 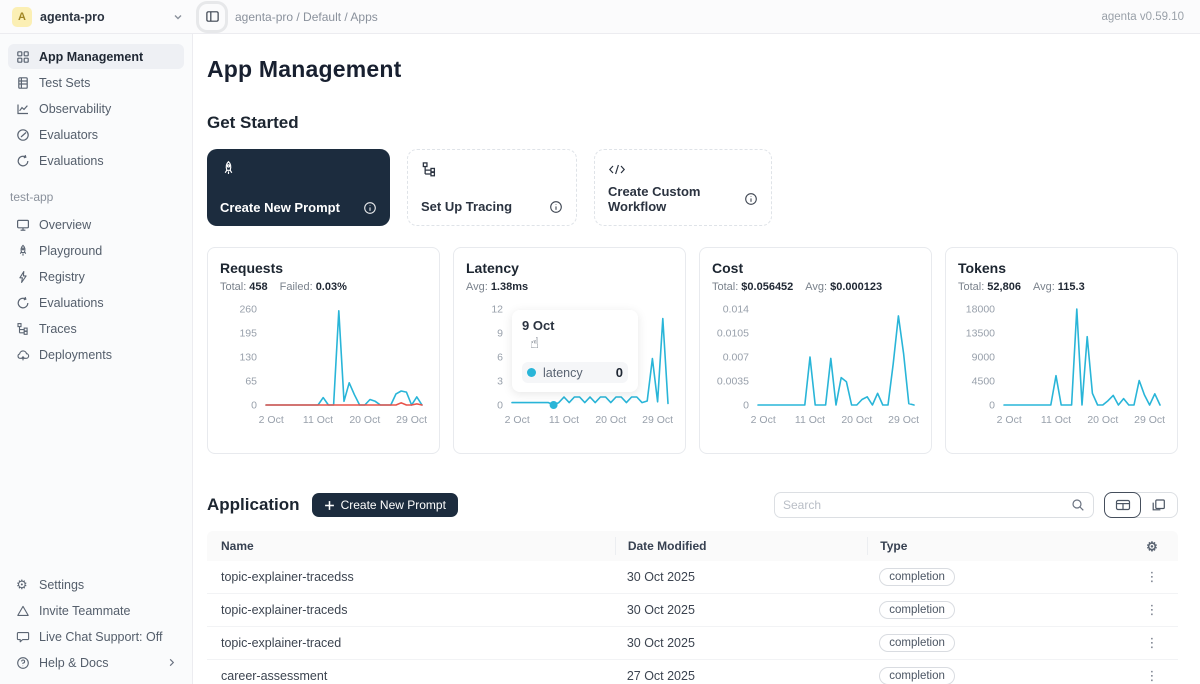 I want to click on create-custom-workflow-card: Create Custom Workflow, so click(x=683, y=187).